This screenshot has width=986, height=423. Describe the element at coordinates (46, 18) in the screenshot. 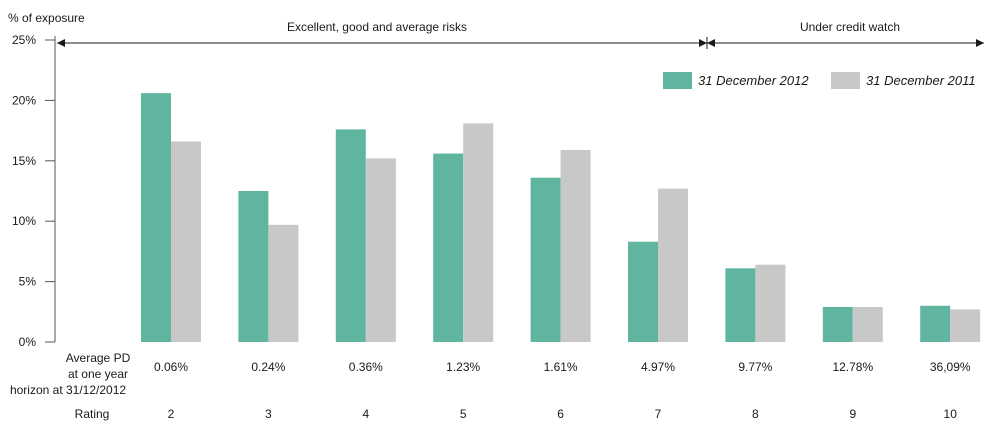

I see `y-axis-title: % of exposure` at that location.